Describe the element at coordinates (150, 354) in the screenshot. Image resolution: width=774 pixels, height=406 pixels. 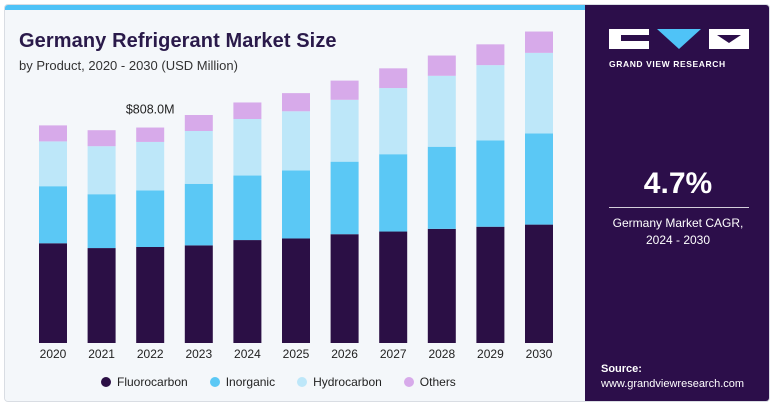
I see `x-tick-label: 2022` at that location.